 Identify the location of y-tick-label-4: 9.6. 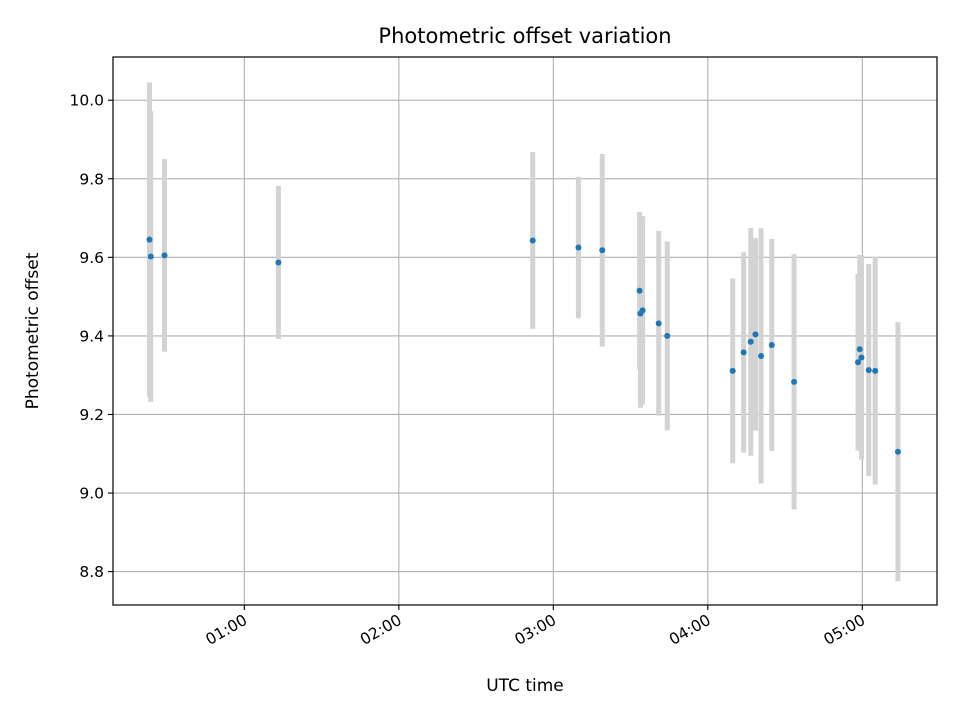
(91, 258).